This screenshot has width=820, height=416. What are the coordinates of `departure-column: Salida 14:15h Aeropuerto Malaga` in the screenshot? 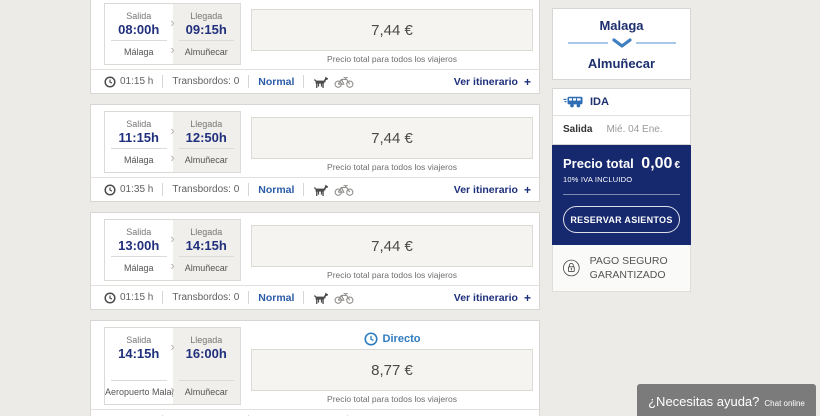 It's located at (143, 366).